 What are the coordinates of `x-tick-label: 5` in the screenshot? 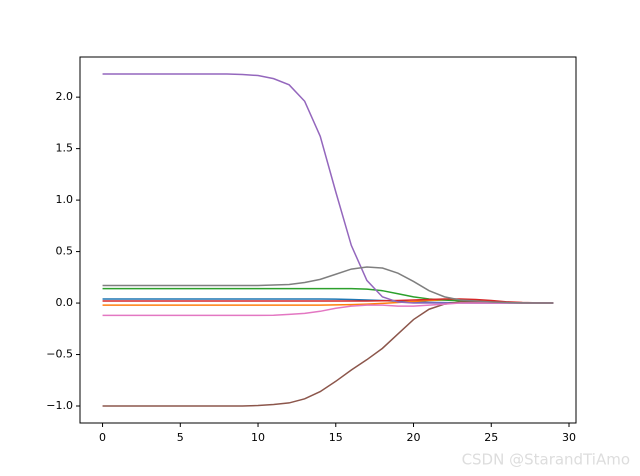 It's located at (180, 437).